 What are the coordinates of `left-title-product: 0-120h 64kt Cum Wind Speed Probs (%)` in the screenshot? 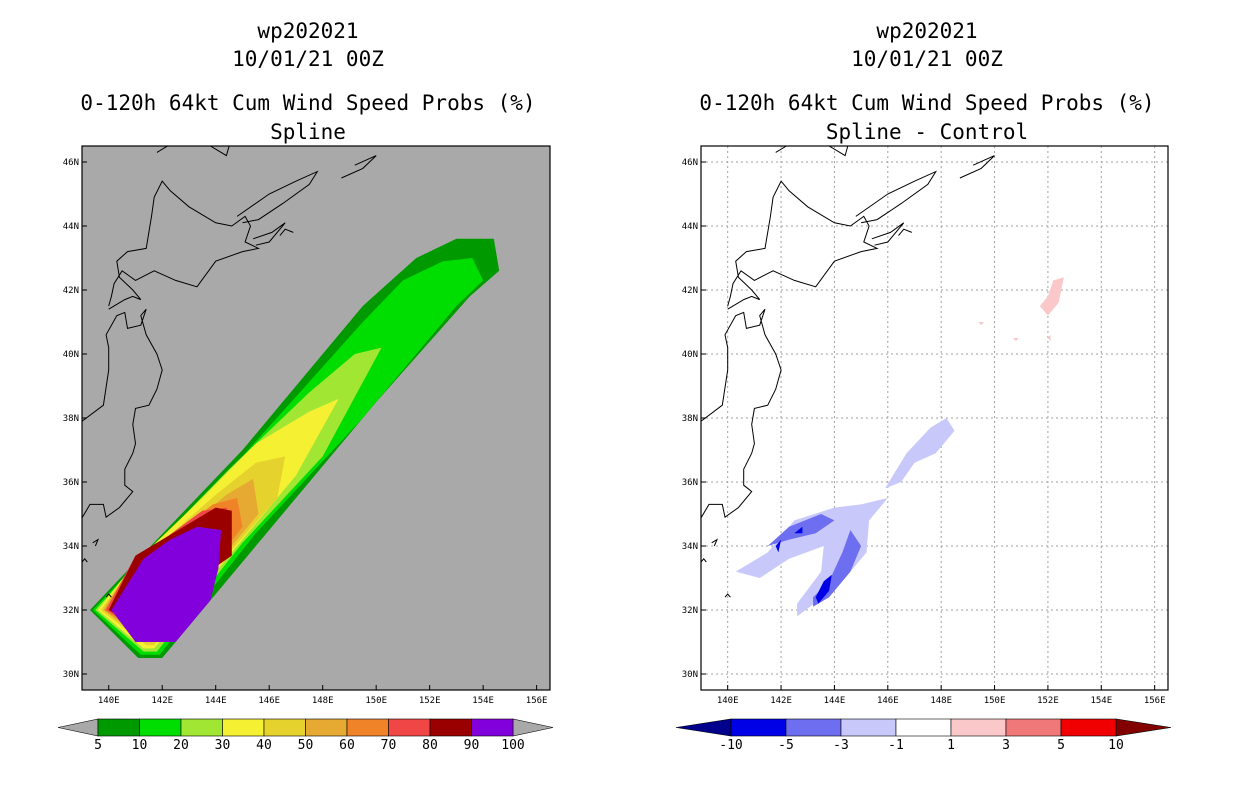 It's located at (307, 103).